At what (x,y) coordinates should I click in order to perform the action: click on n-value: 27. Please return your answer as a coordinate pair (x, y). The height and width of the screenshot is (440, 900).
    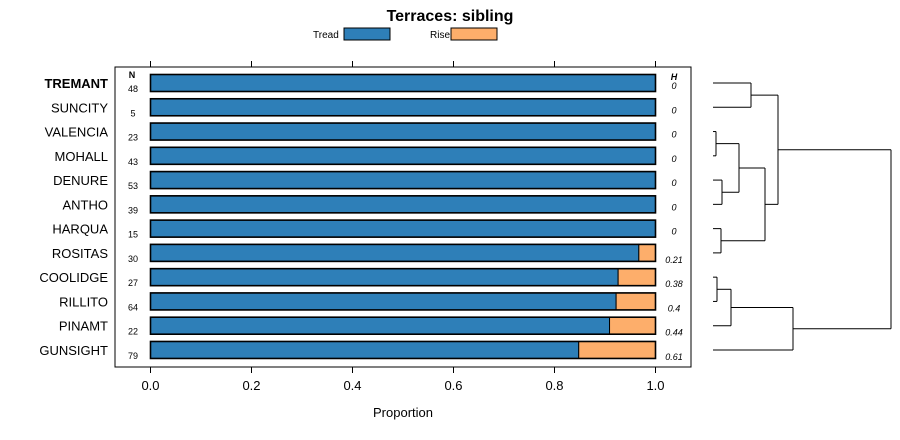
    Looking at the image, I should click on (133, 283).